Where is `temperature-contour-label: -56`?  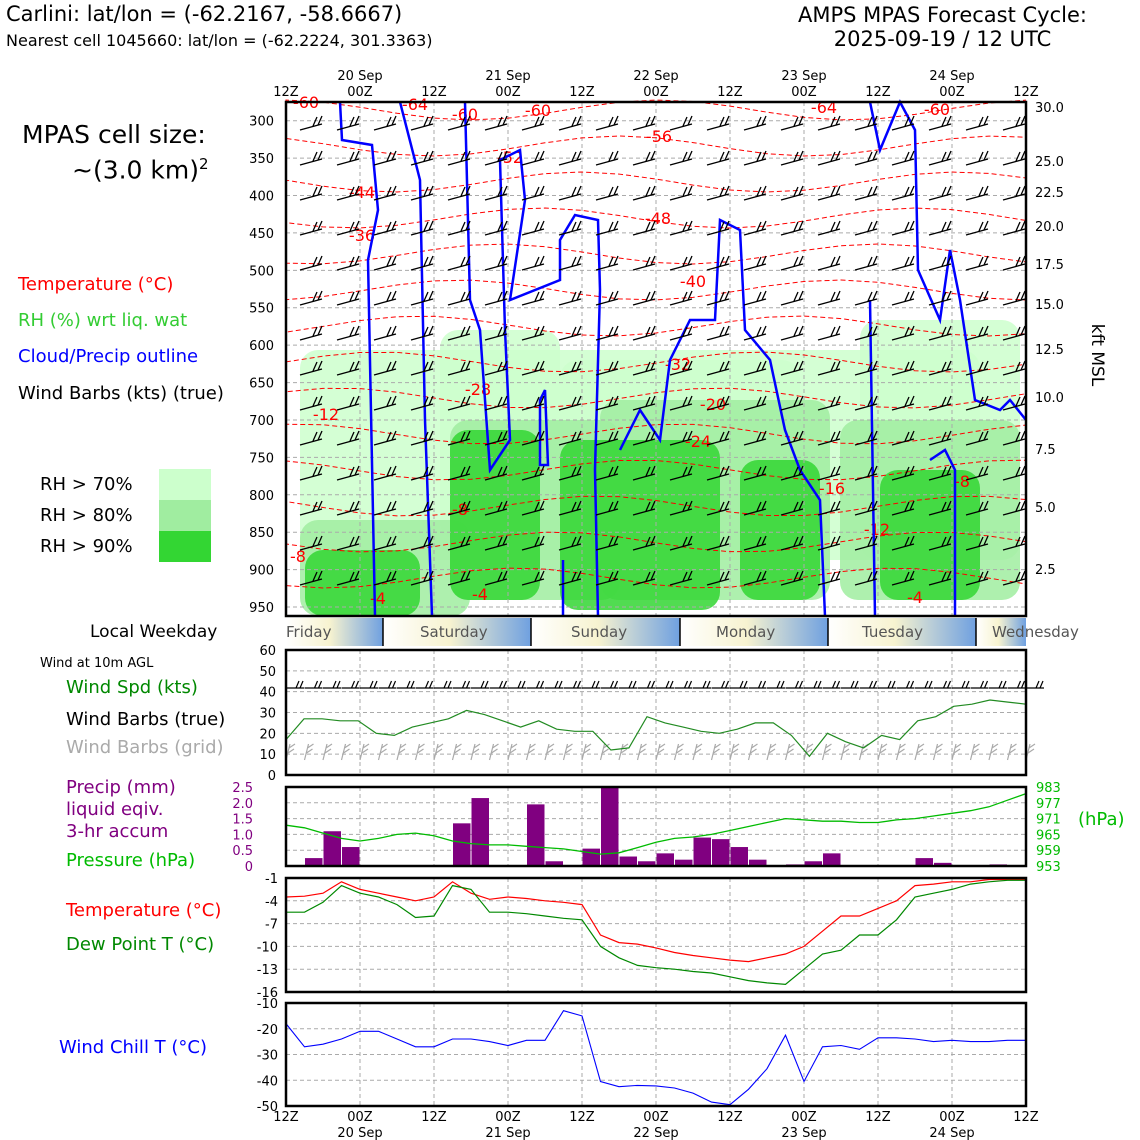
temperature-contour-label: -56 is located at coordinates (659, 136).